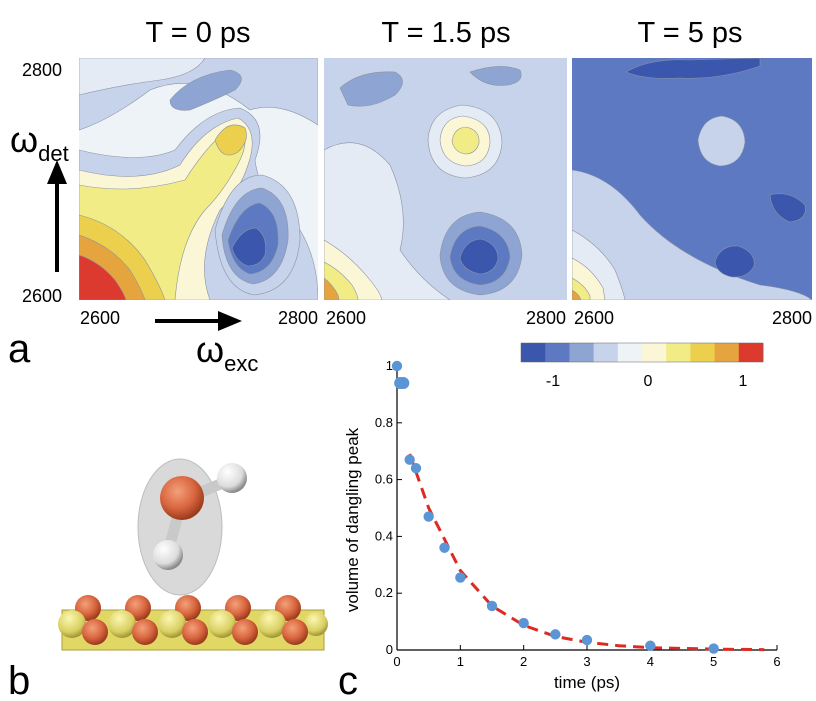  Describe the element at coordinates (193, 623) in the screenshot. I see `surface-slab-icon` at that location.